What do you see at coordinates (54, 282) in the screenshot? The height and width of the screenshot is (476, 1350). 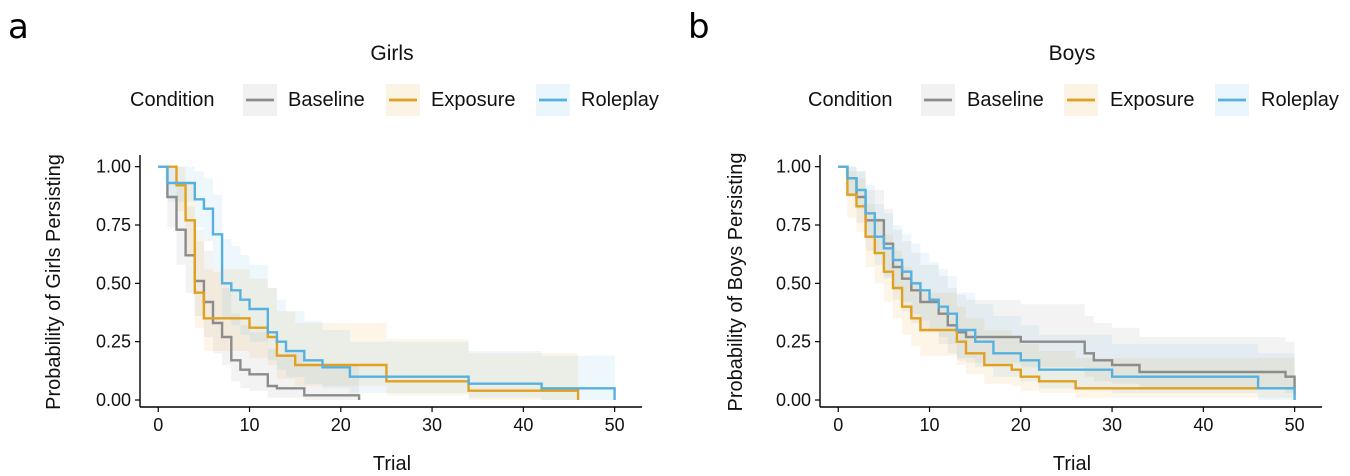 I see `y-axis-title: Probability of Girls Persisting` at bounding box center [54, 282].